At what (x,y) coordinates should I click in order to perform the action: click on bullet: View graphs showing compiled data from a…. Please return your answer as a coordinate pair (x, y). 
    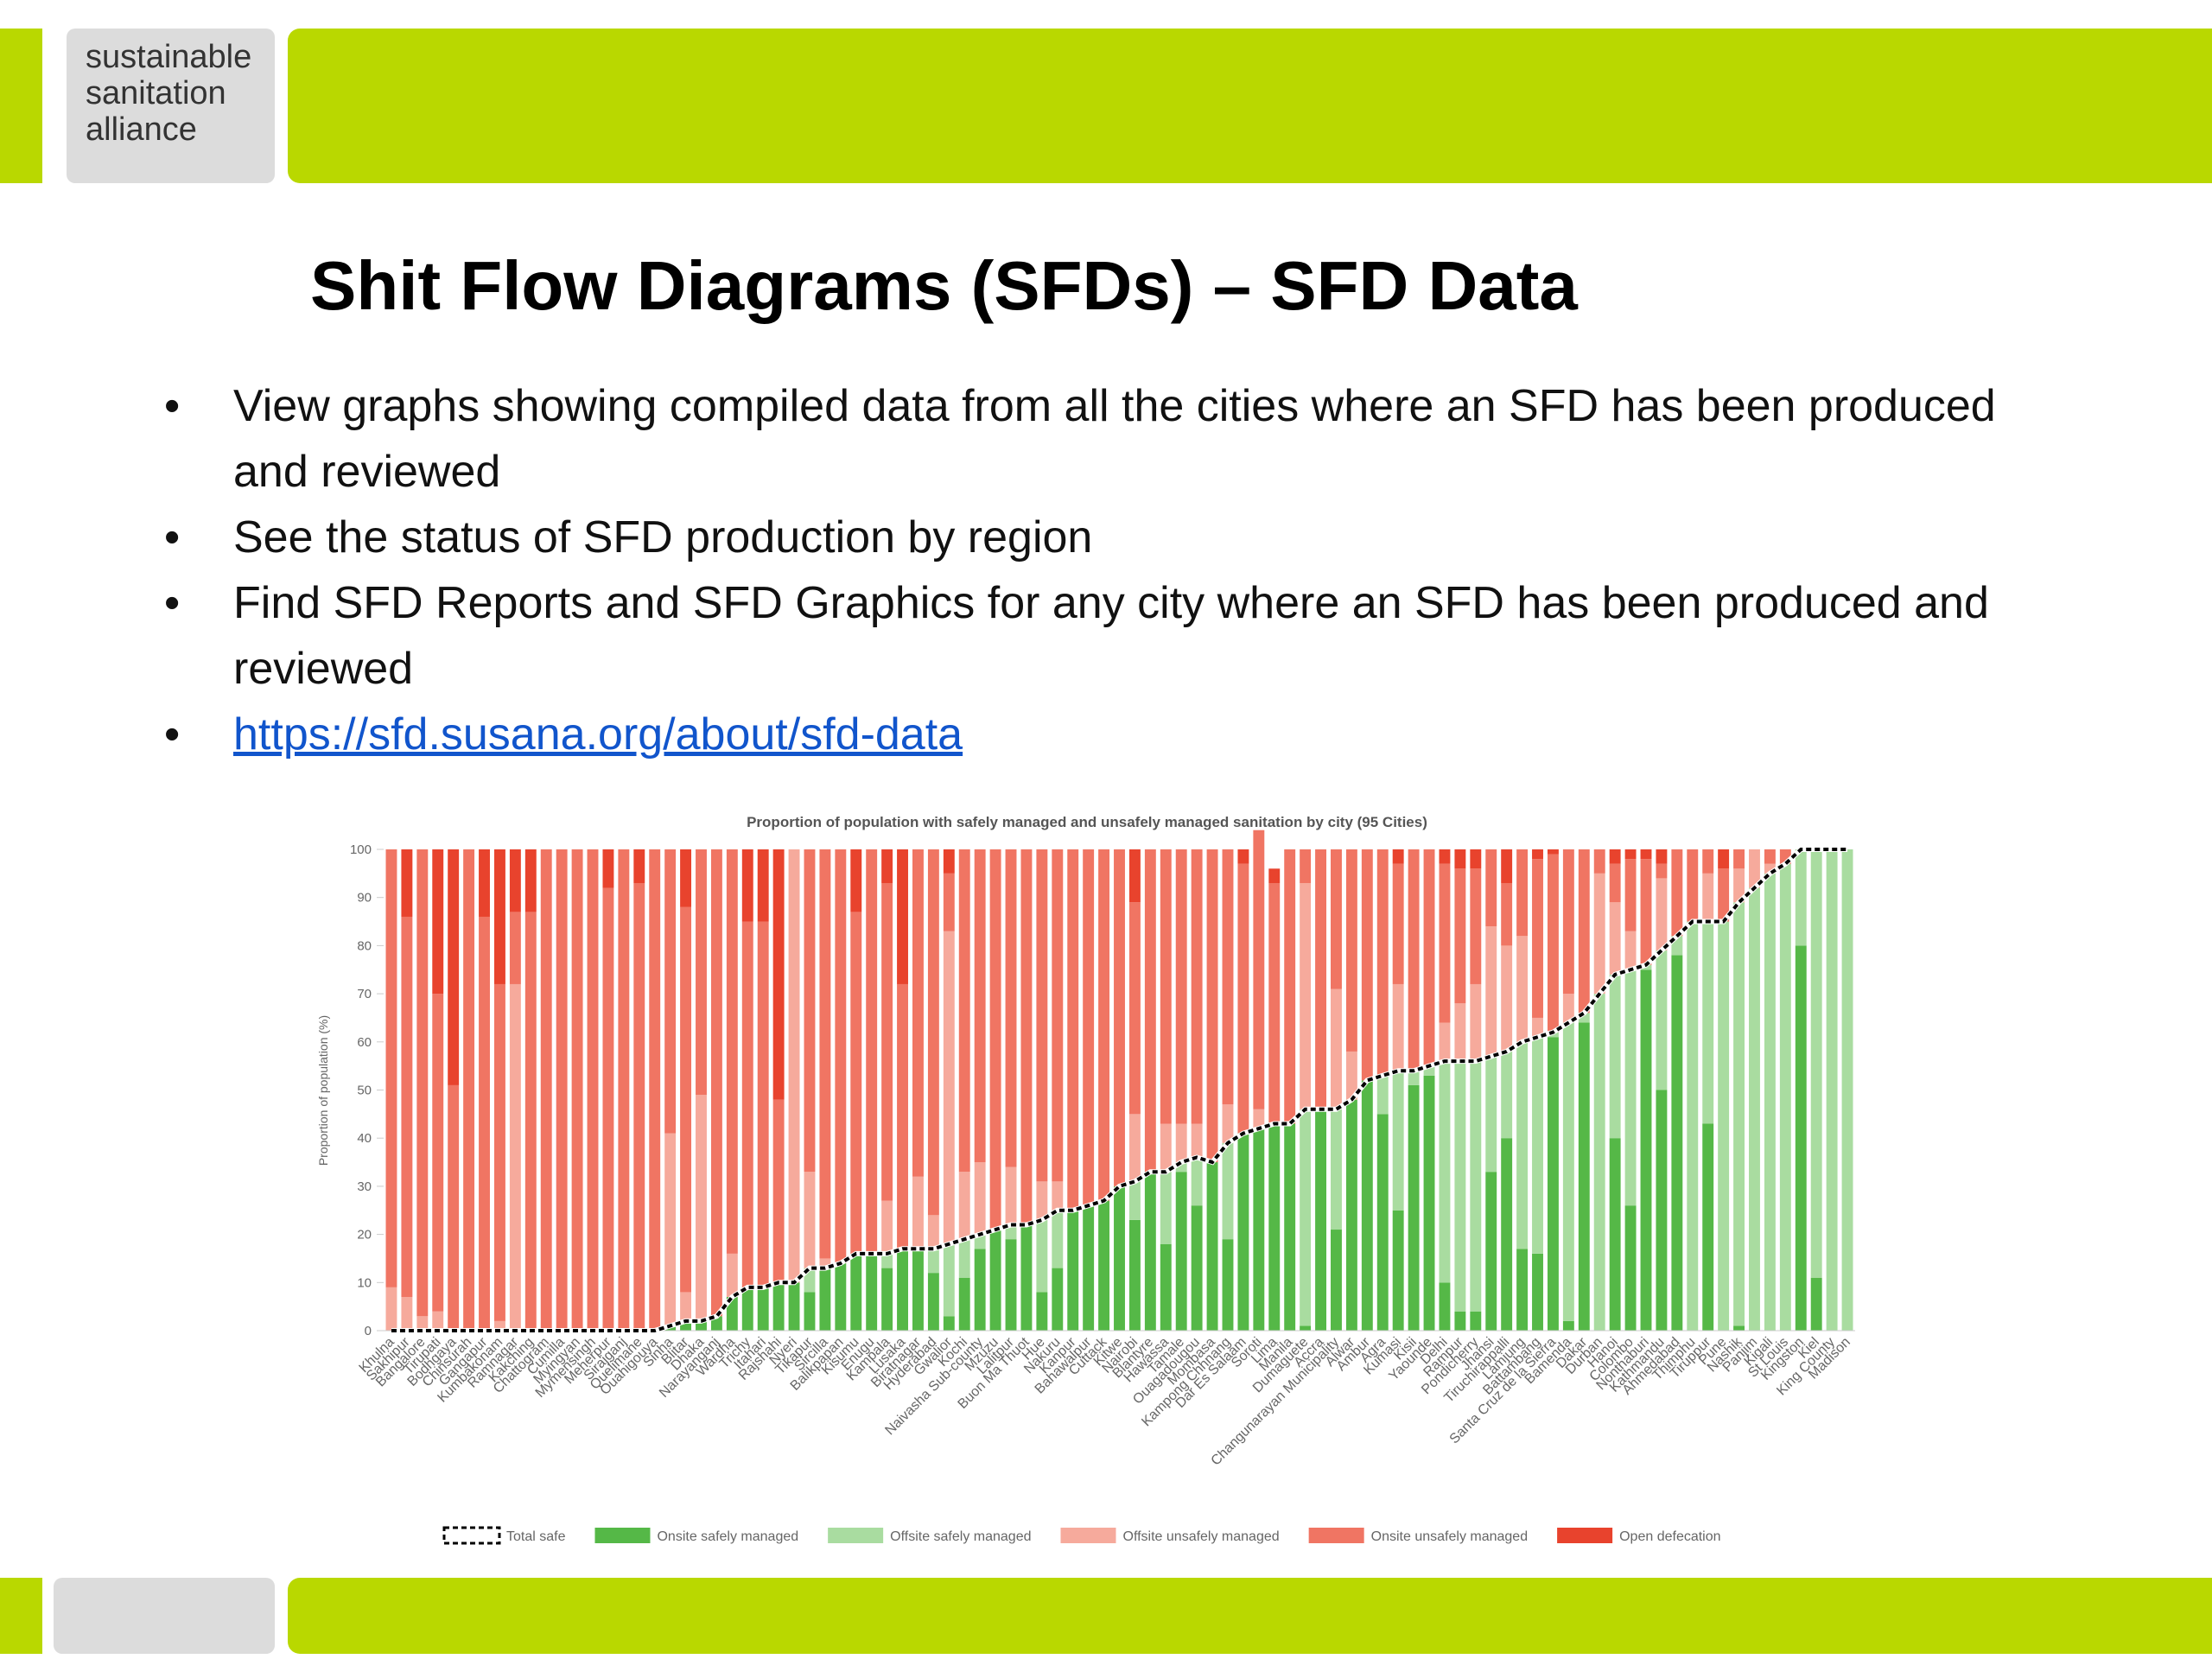
    Looking at the image, I should click on (1093, 439).